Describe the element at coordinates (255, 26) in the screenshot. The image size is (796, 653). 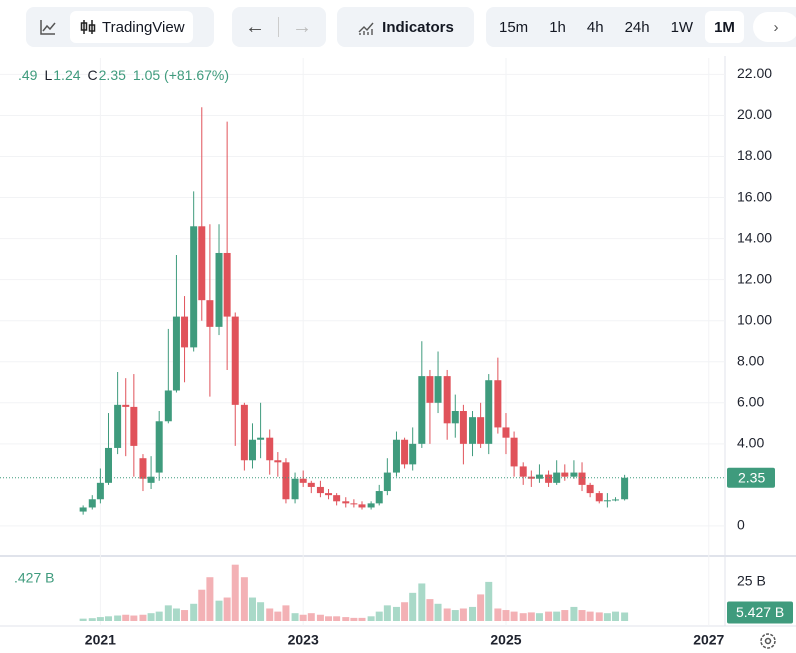
I see `back-button: ←` at that location.